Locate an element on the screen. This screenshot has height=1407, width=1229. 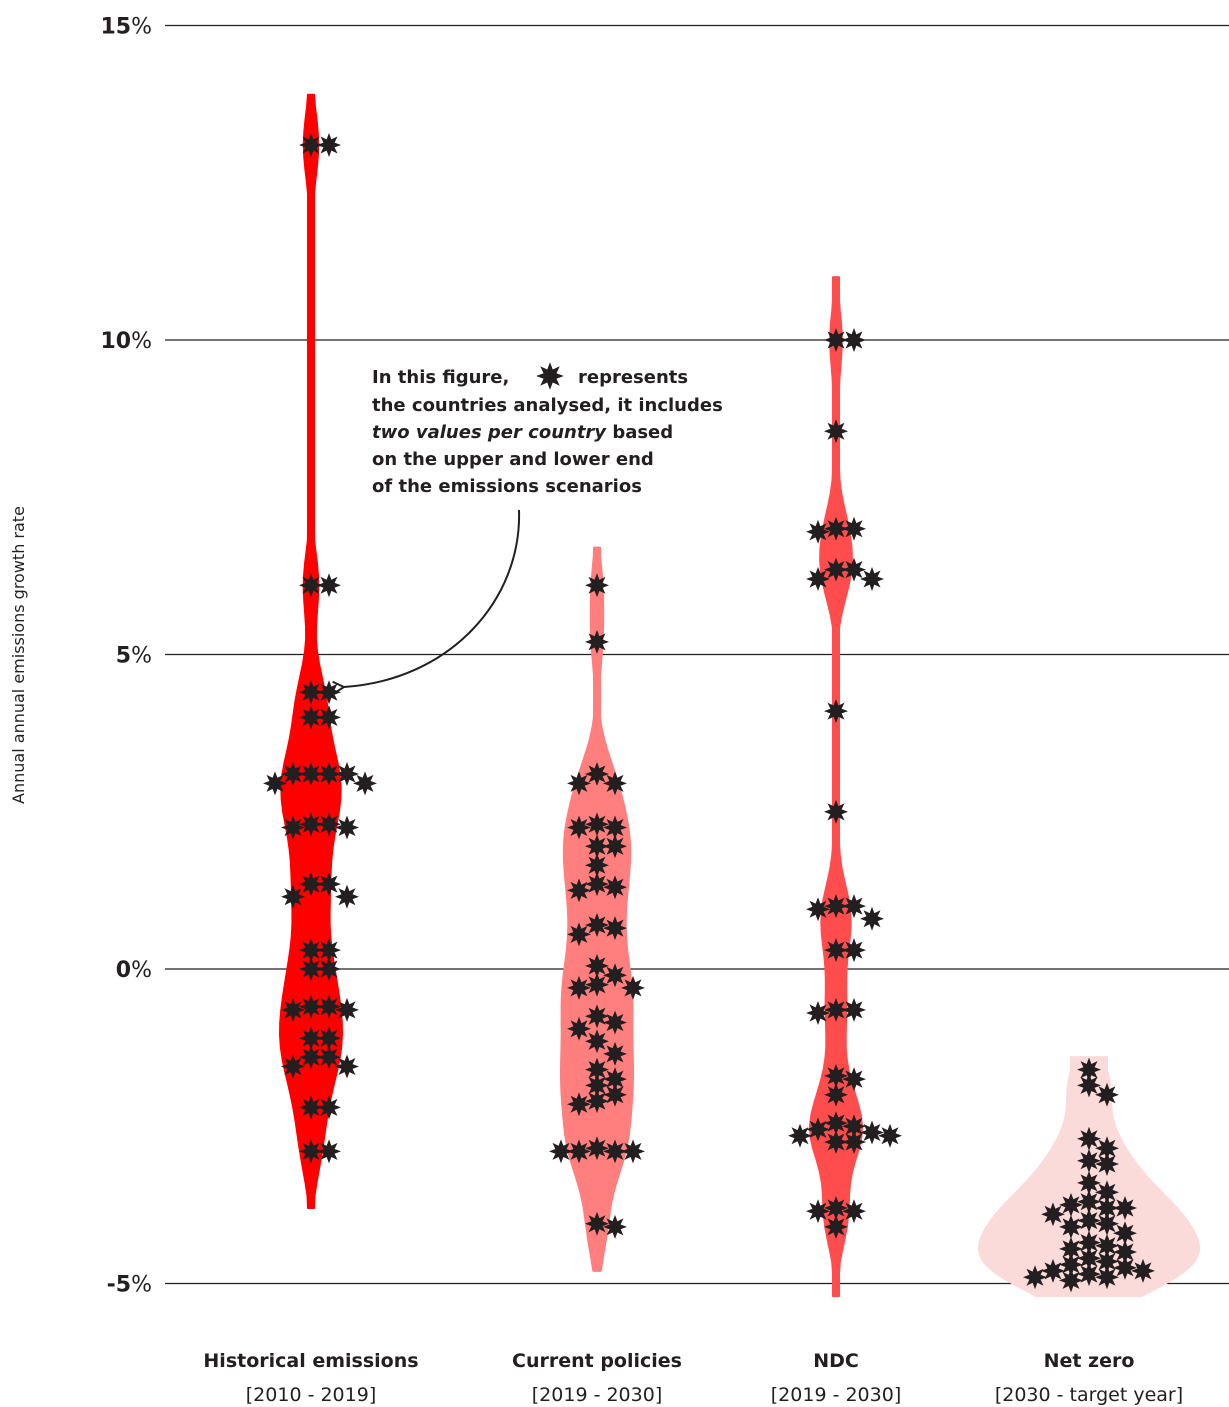
y-tick-number: 15 is located at coordinates (115, 27).